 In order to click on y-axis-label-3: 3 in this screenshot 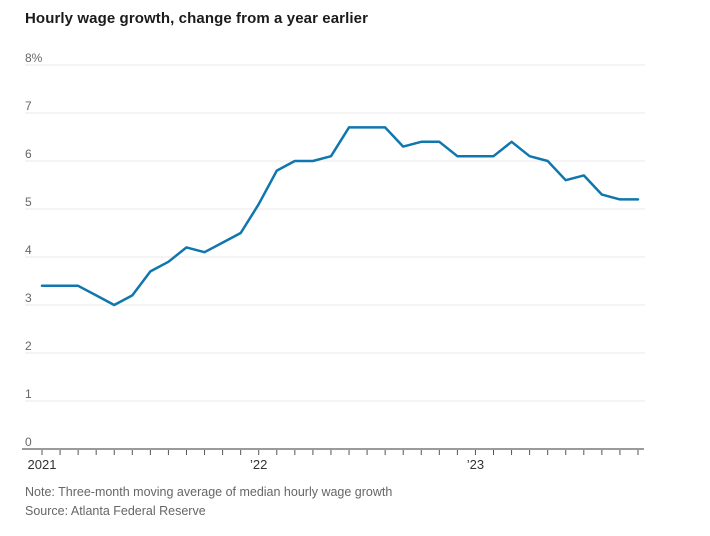, I will do `click(28, 298)`.